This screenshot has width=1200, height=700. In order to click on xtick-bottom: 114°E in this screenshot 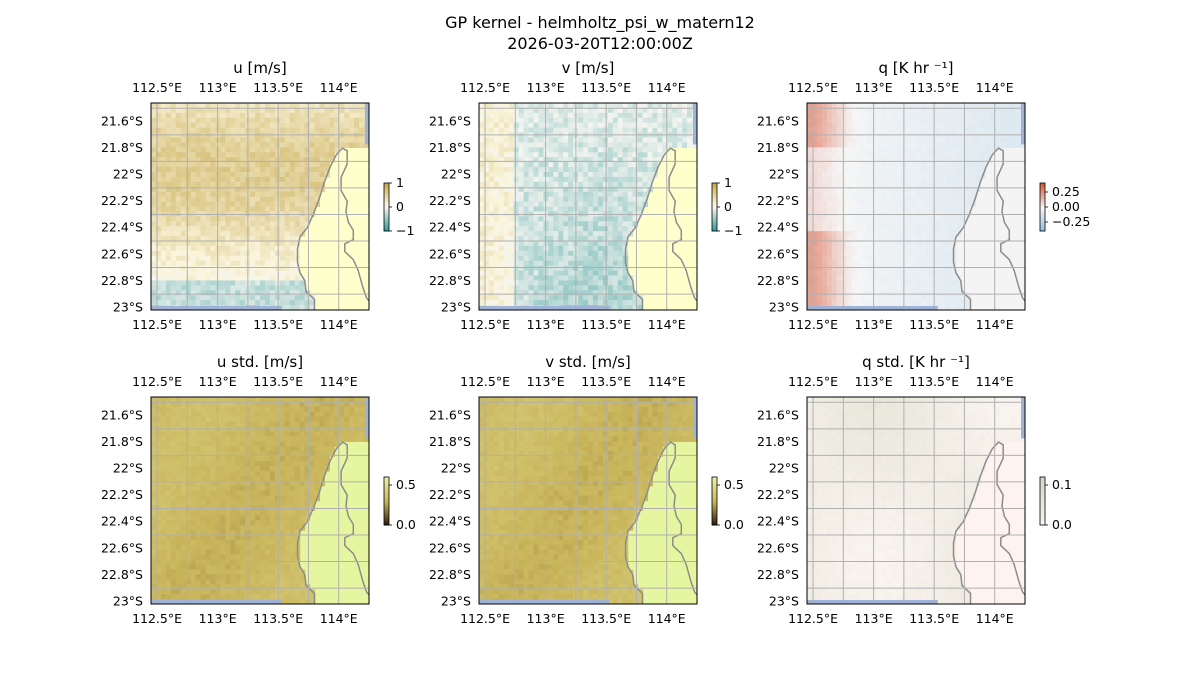, I will do `click(339, 324)`.